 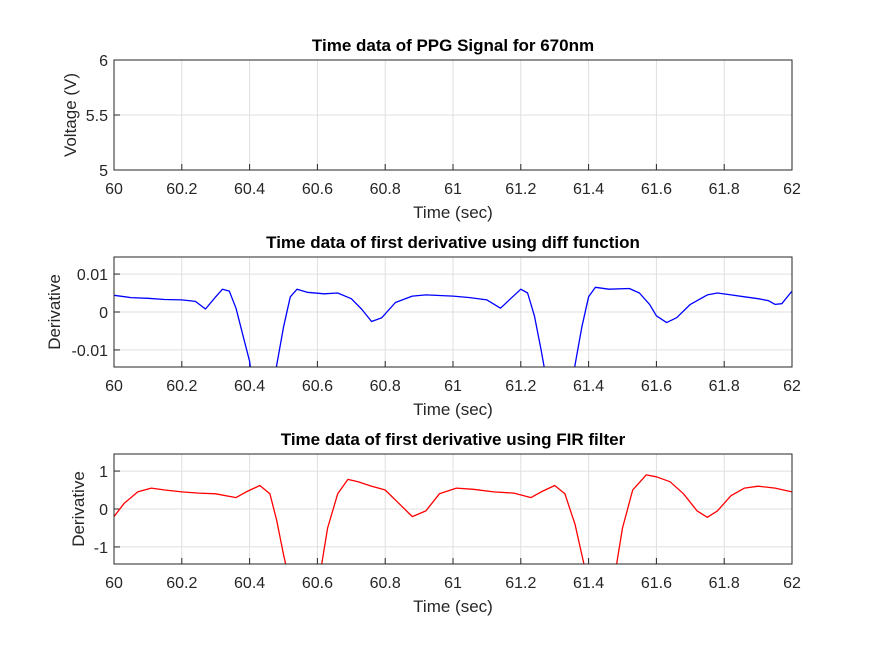 What do you see at coordinates (453, 45) in the screenshot?
I see `panel-title: Time data of PPG Signal for 670nm` at bounding box center [453, 45].